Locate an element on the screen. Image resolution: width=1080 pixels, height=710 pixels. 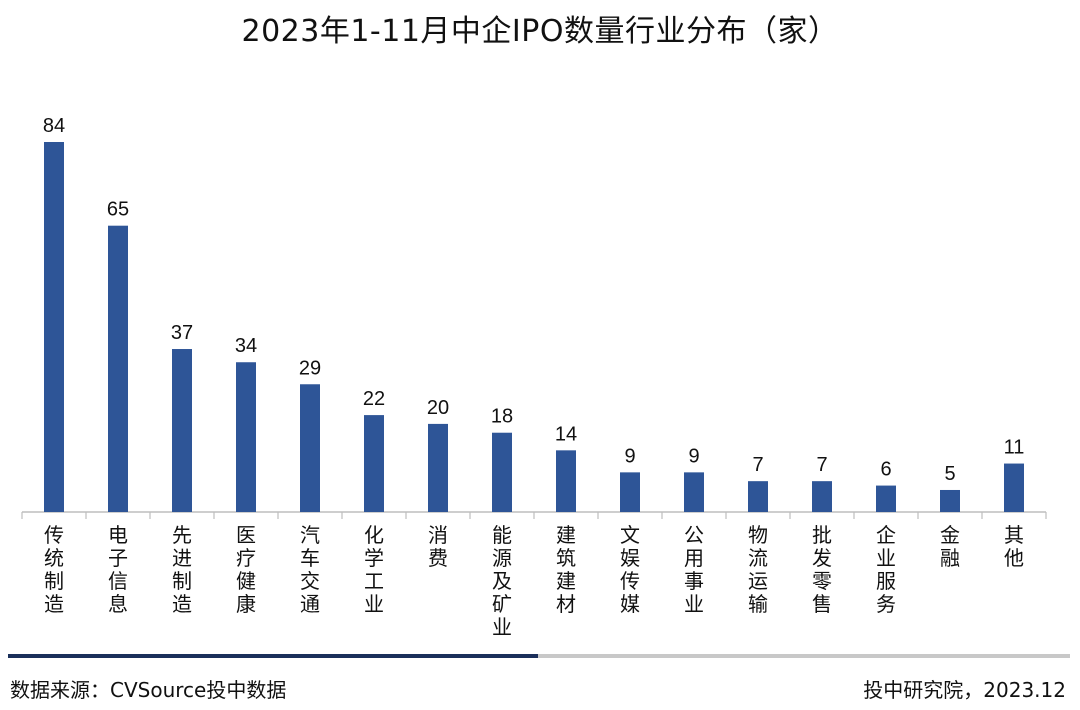
data-label: 14 is located at coordinates (566, 434).